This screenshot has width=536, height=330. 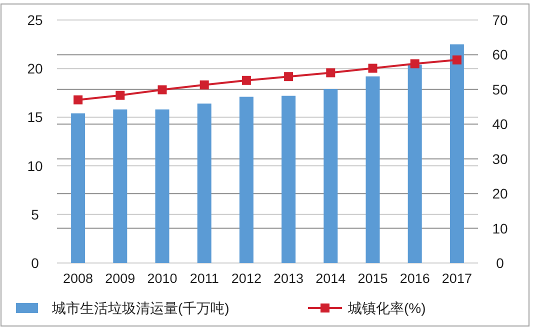 I want to click on y-tick-label: 5, so click(x=35, y=214).